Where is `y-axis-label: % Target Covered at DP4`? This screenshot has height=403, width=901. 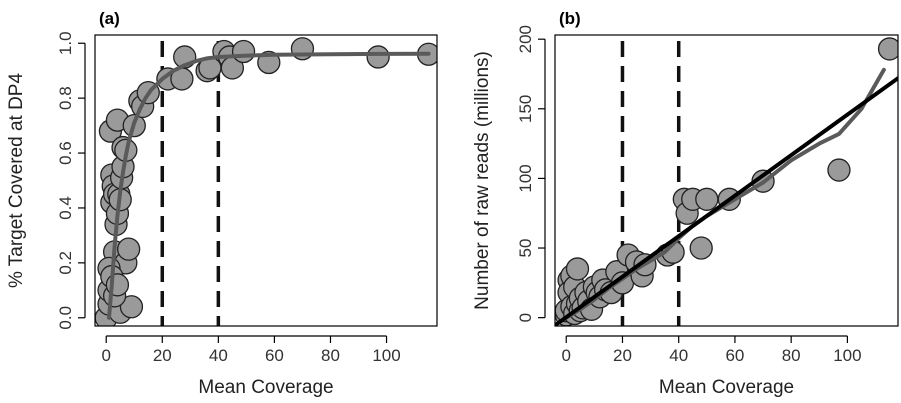
y-axis-label: % Target Covered at DP4 is located at coordinates (16, 181).